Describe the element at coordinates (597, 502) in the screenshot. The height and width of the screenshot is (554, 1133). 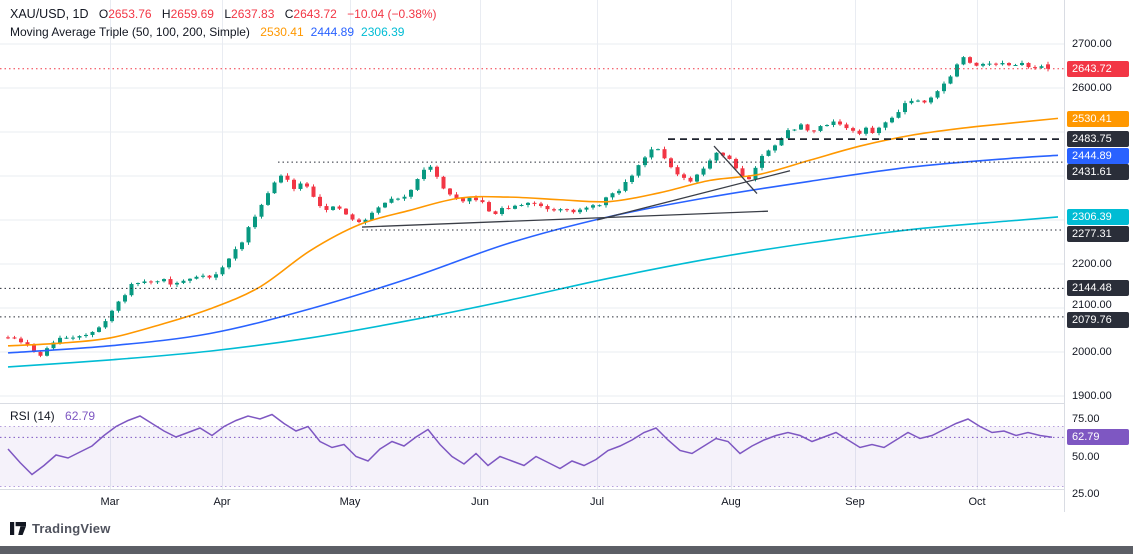
I see `month-label-jul: Jul` at that location.